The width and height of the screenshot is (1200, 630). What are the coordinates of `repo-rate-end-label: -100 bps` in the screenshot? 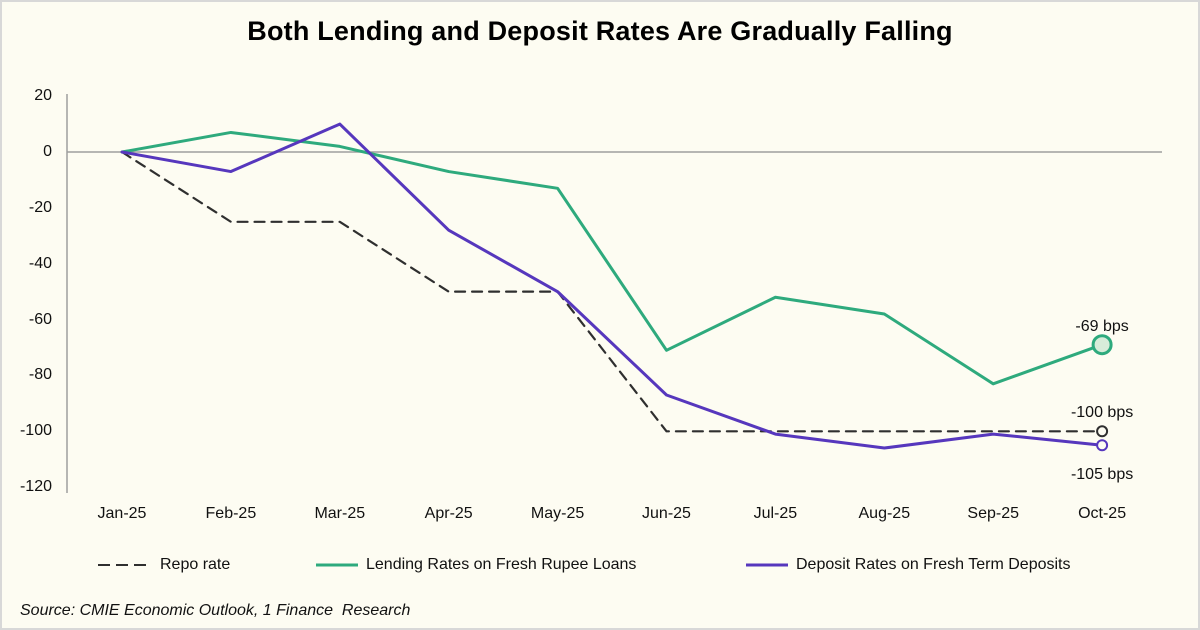 It's located at (1102, 413).